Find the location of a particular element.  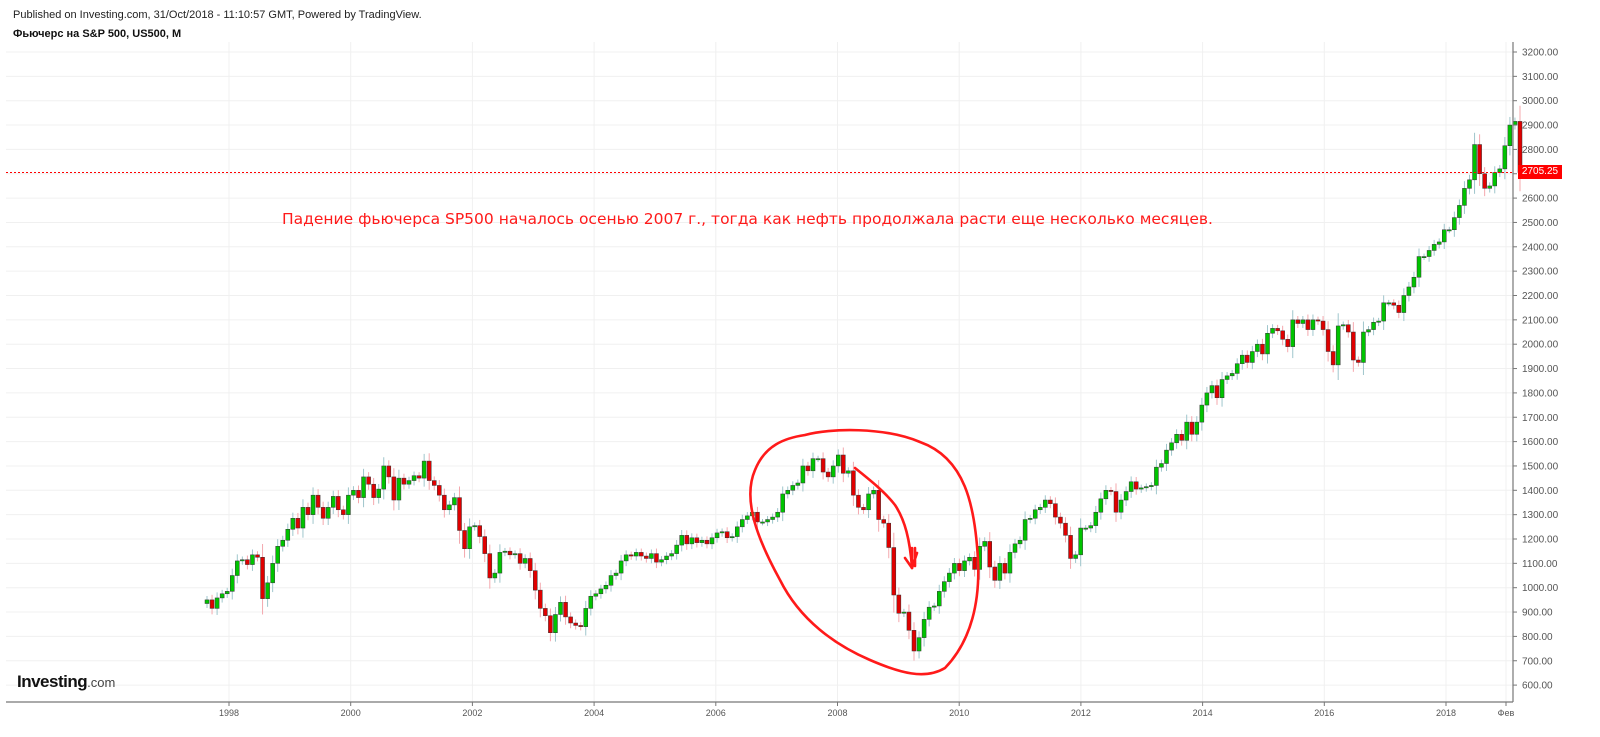

price-tick-label: 2300.00 is located at coordinates (1540, 272).